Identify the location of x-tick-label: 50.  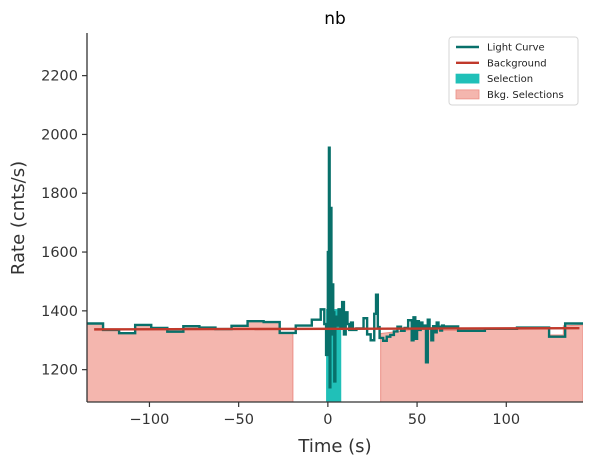
(417, 420).